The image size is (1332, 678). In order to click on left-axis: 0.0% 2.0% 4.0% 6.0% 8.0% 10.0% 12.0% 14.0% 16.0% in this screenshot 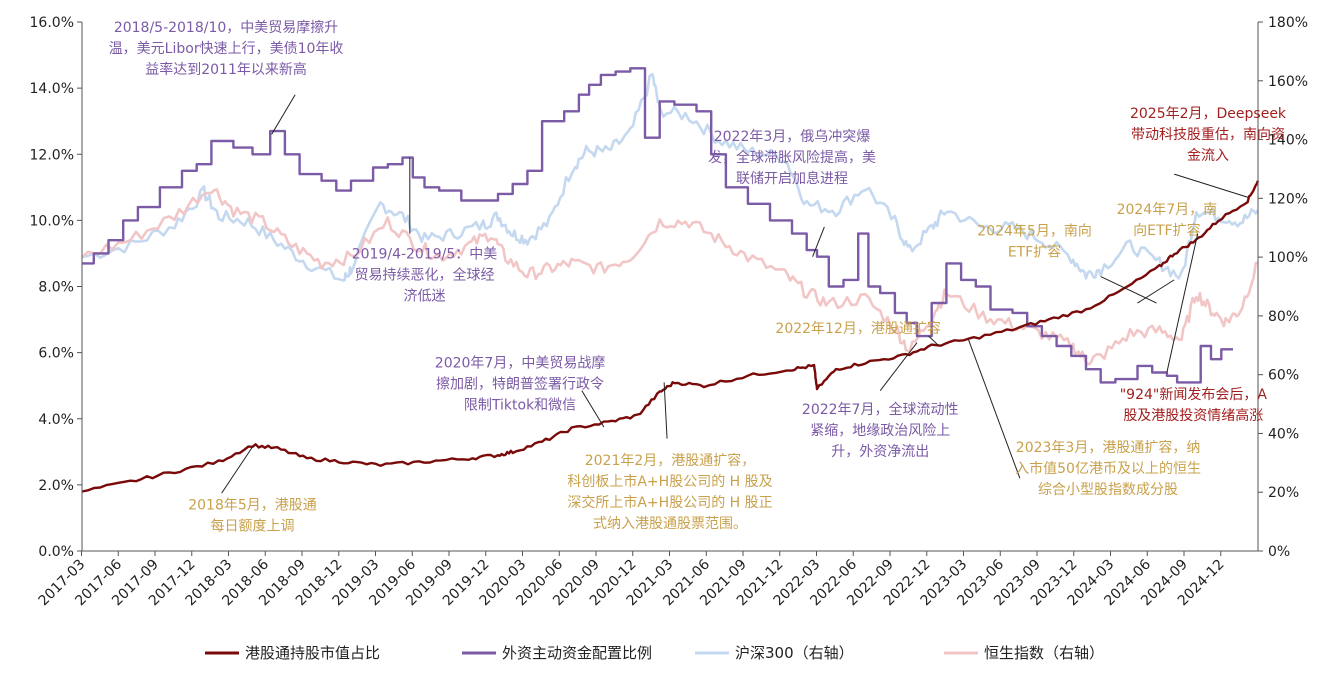, I will do `click(56, 287)`.